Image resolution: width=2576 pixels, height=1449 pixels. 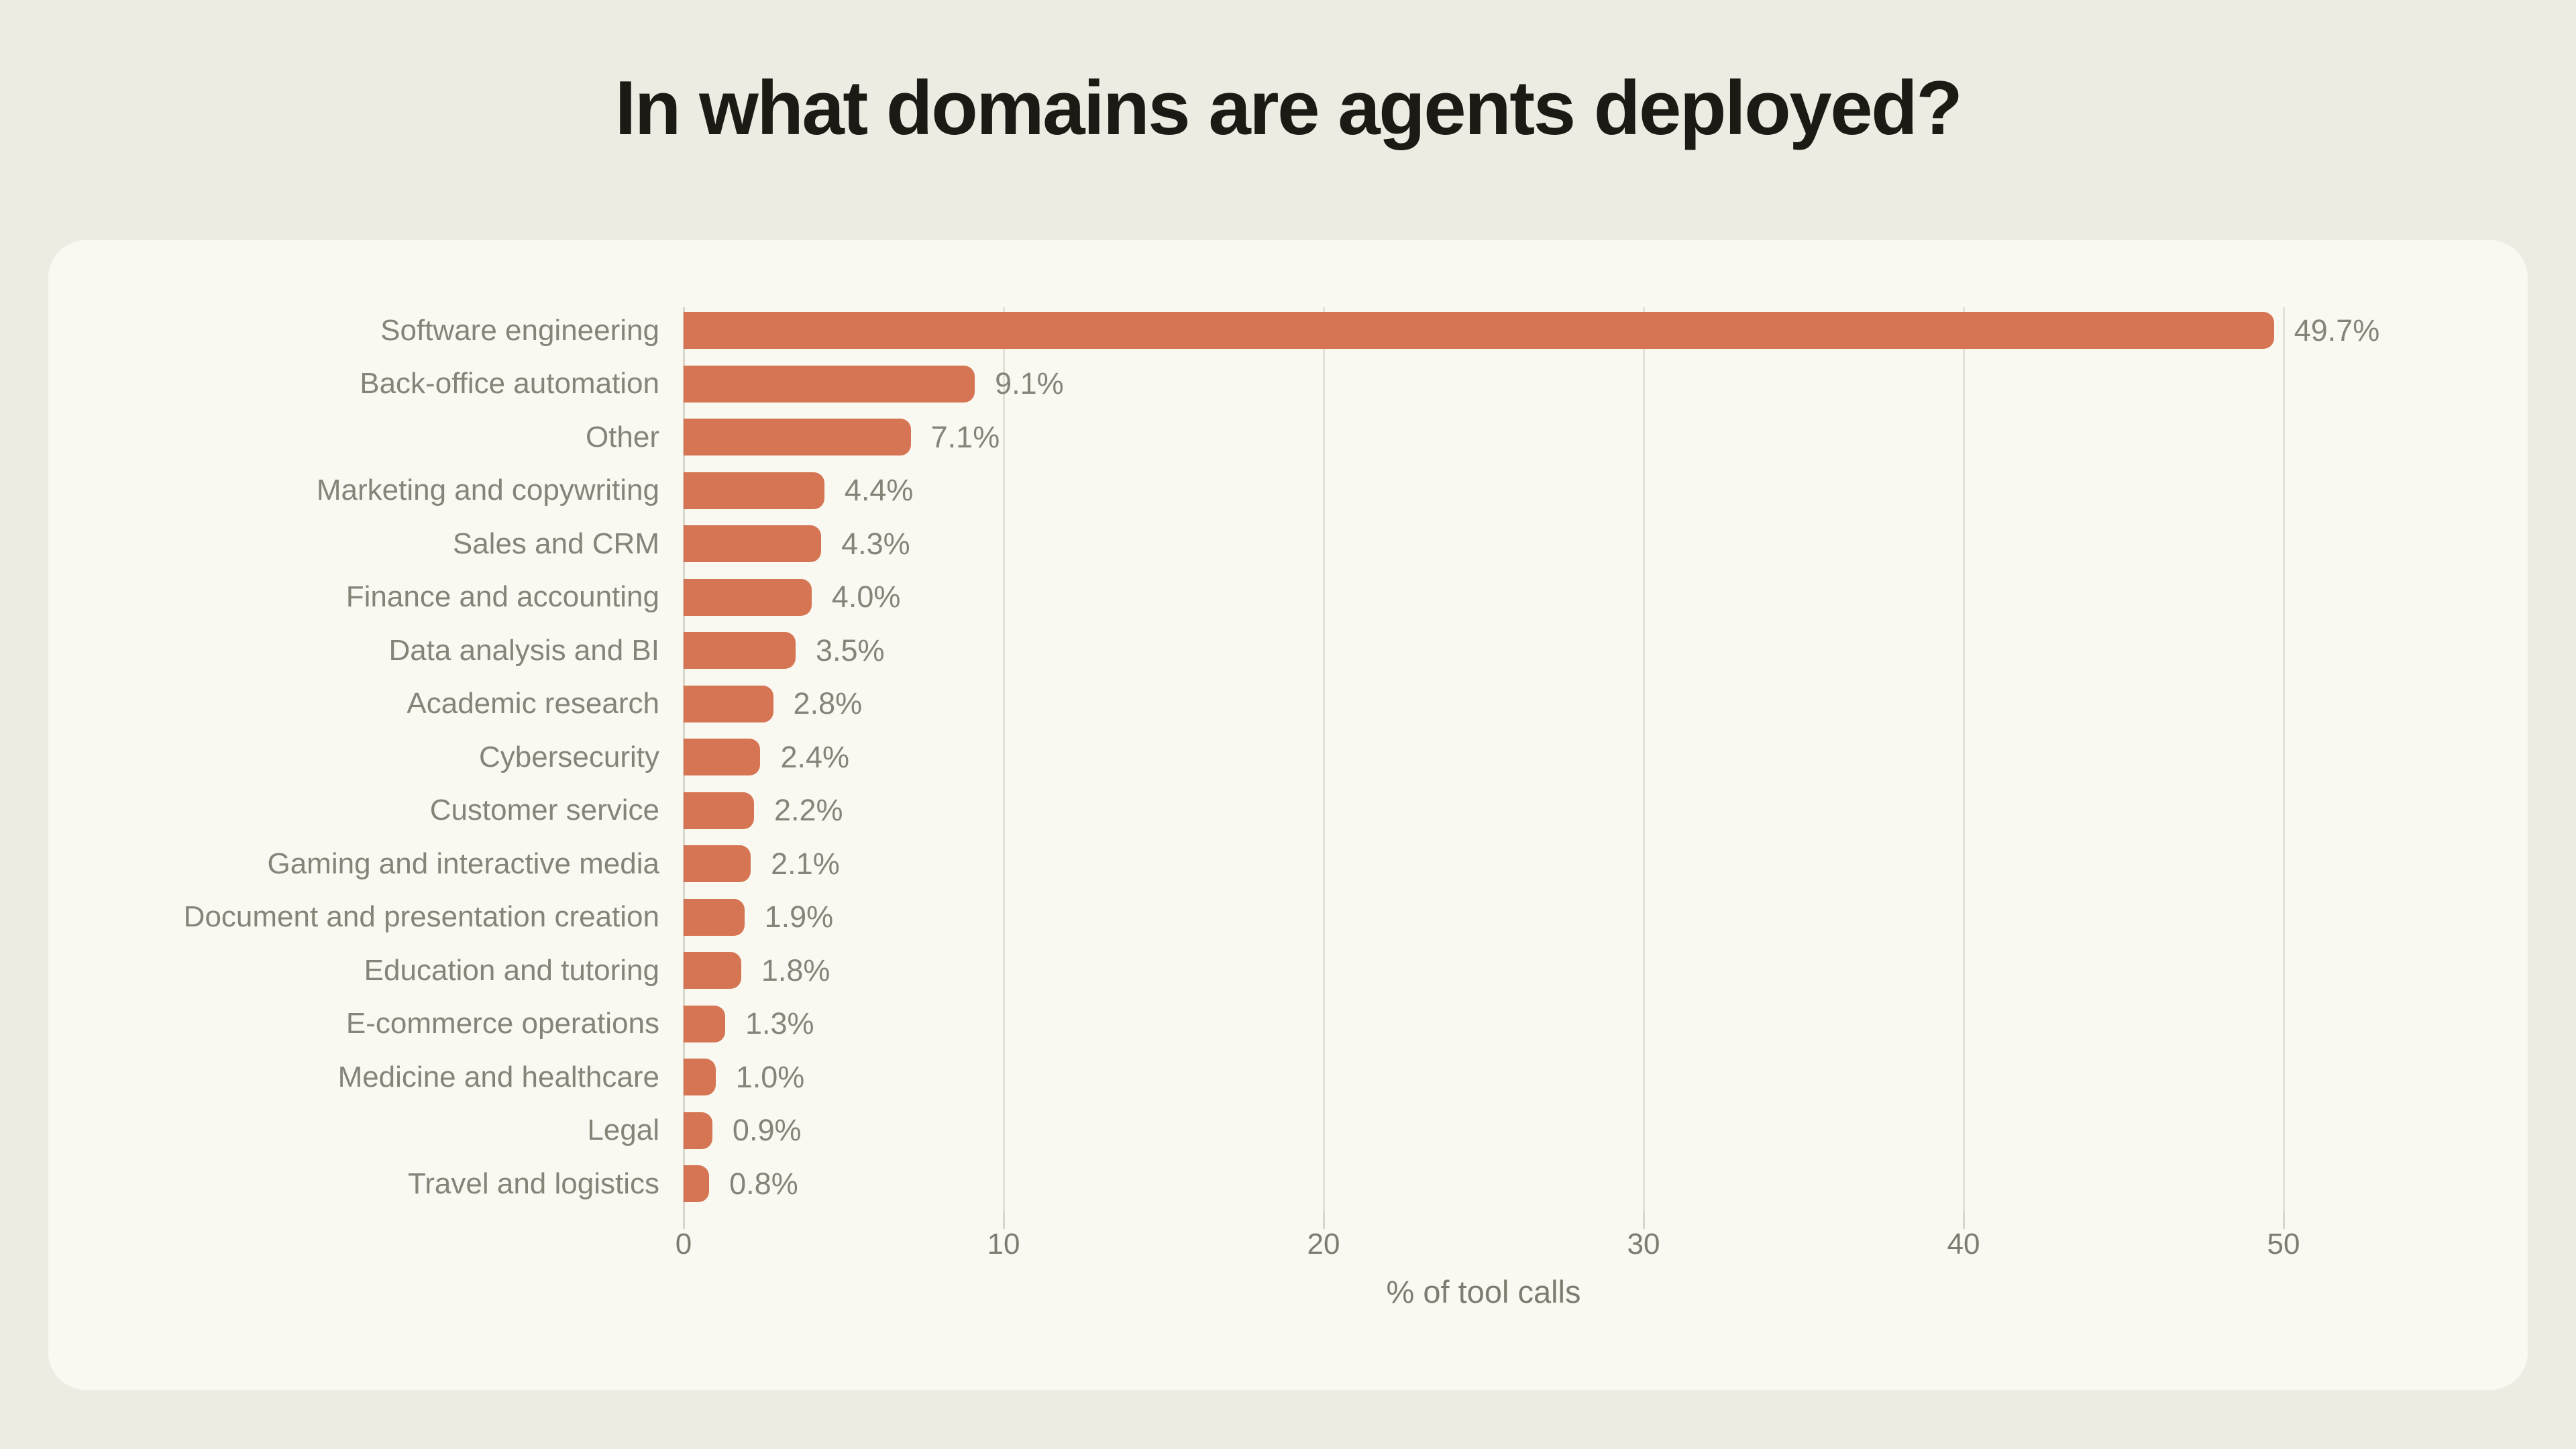 What do you see at coordinates (1288, 1077) in the screenshot?
I see `bar-row: Medicine and healthcare 1.0%` at bounding box center [1288, 1077].